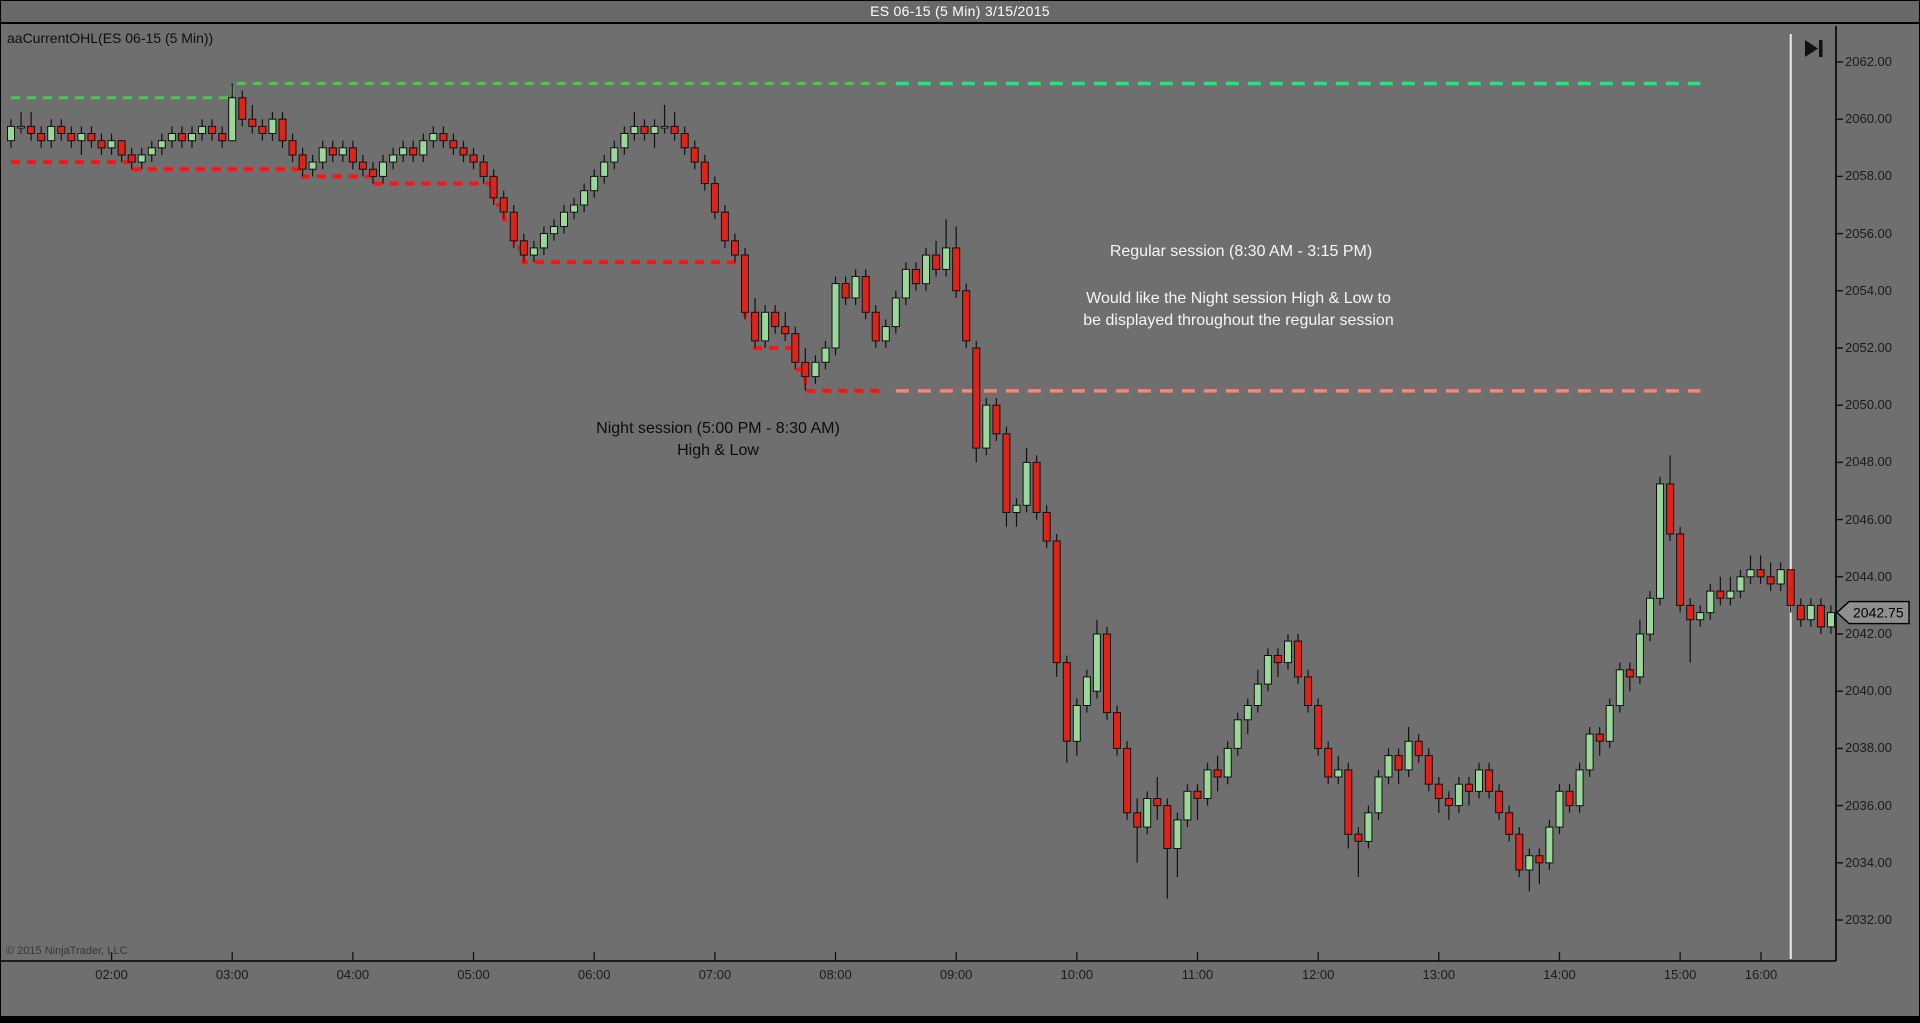 Image resolution: width=1920 pixels, height=1023 pixels. What do you see at coordinates (1868, 805) in the screenshot?
I see `price-axis-label: 2036.00` at bounding box center [1868, 805].